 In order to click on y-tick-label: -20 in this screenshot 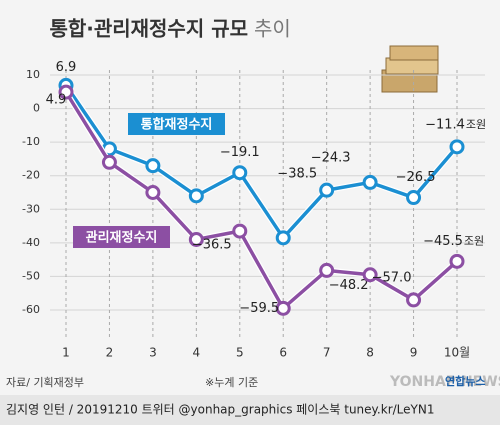, I will do `click(31, 175)`.